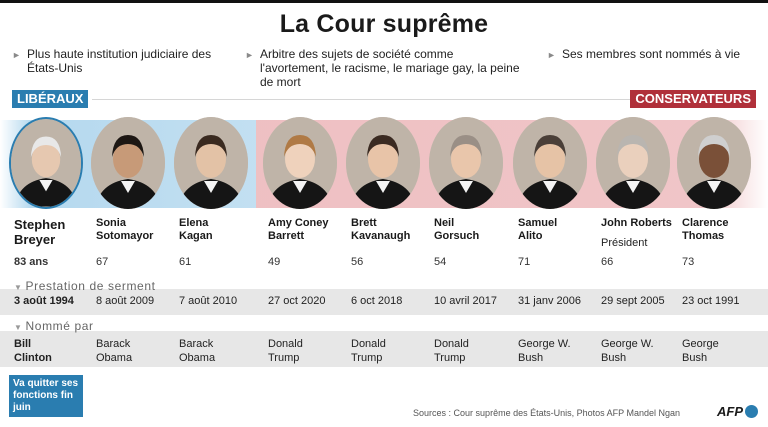 The image size is (768, 427). What do you see at coordinates (54, 326) in the screenshot?
I see `appointed-section-label: ▼ Nommé par` at bounding box center [54, 326].